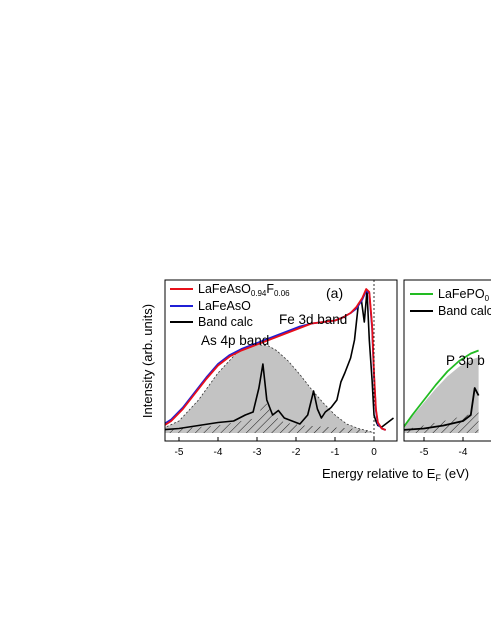 The width and height of the screenshot is (491, 635). I want to click on annotation-p-3p-band: P 3p b, so click(465, 360).